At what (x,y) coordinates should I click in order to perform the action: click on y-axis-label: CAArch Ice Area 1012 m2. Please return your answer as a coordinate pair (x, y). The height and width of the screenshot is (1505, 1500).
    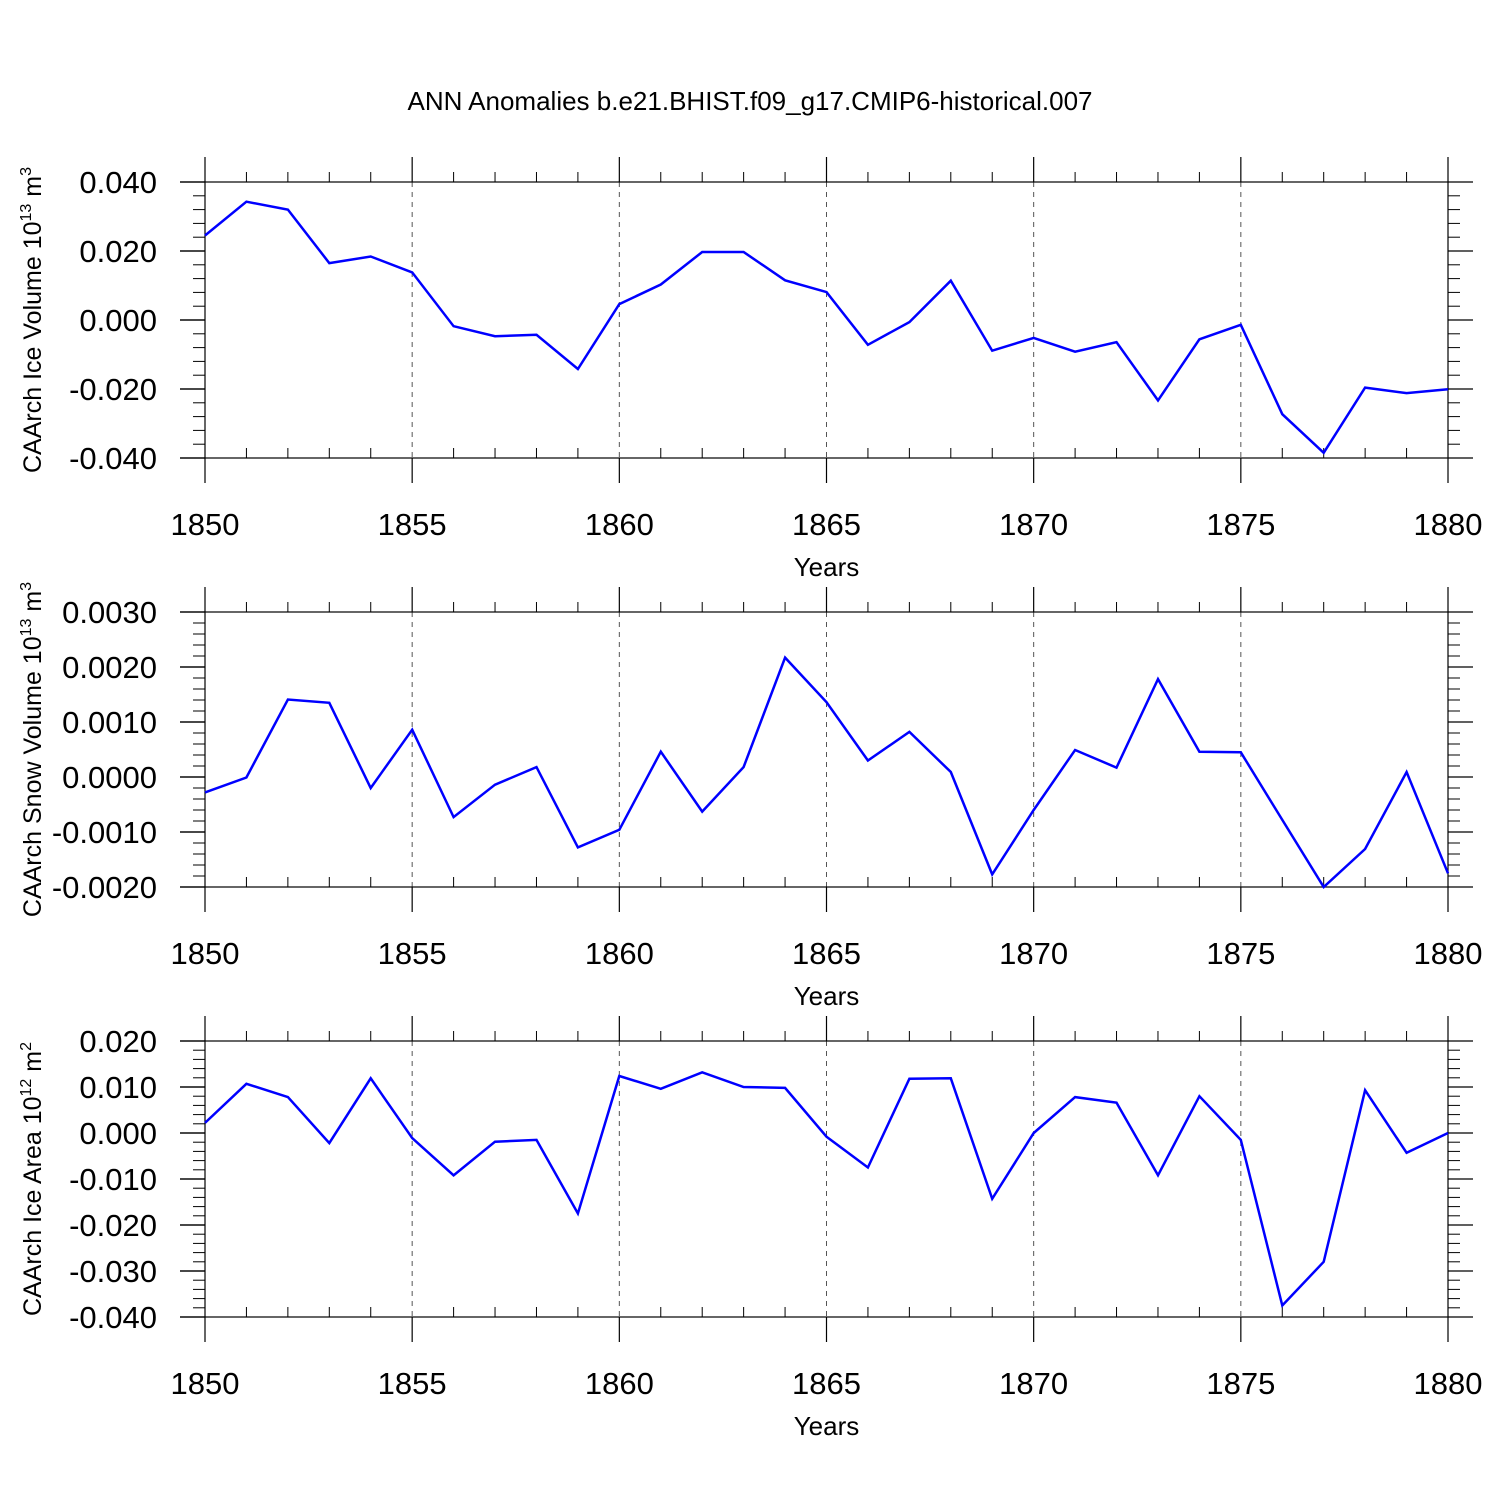
    Looking at the image, I should click on (32, 1179).